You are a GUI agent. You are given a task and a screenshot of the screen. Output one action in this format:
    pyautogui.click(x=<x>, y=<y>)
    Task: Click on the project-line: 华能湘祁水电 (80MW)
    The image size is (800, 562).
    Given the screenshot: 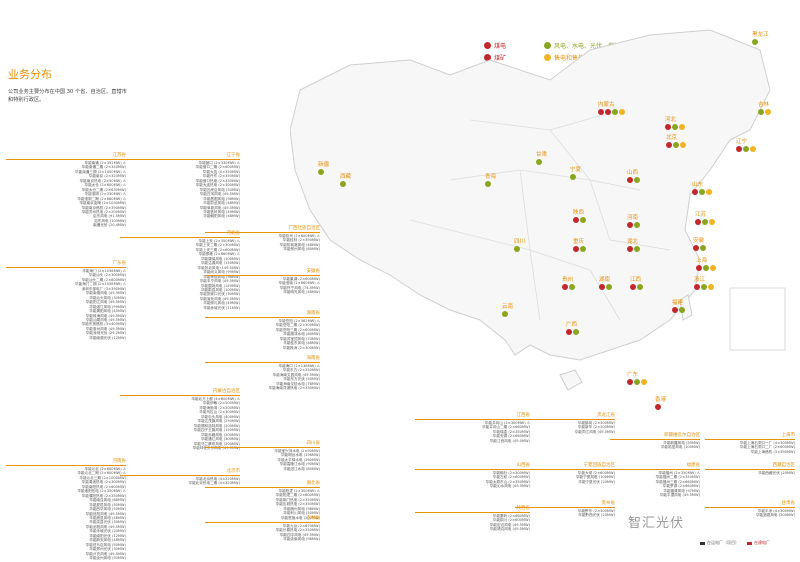 What is the action you would take?
    pyautogui.click(x=301, y=334)
    